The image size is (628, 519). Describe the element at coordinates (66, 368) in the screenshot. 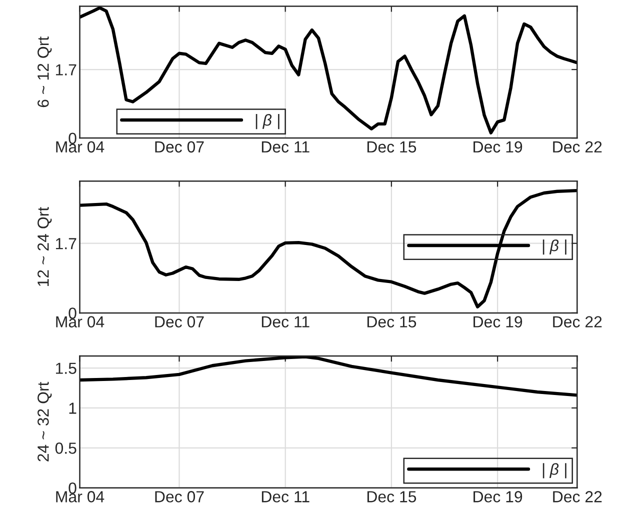

I see `y-tick-label: 1.5` at that location.